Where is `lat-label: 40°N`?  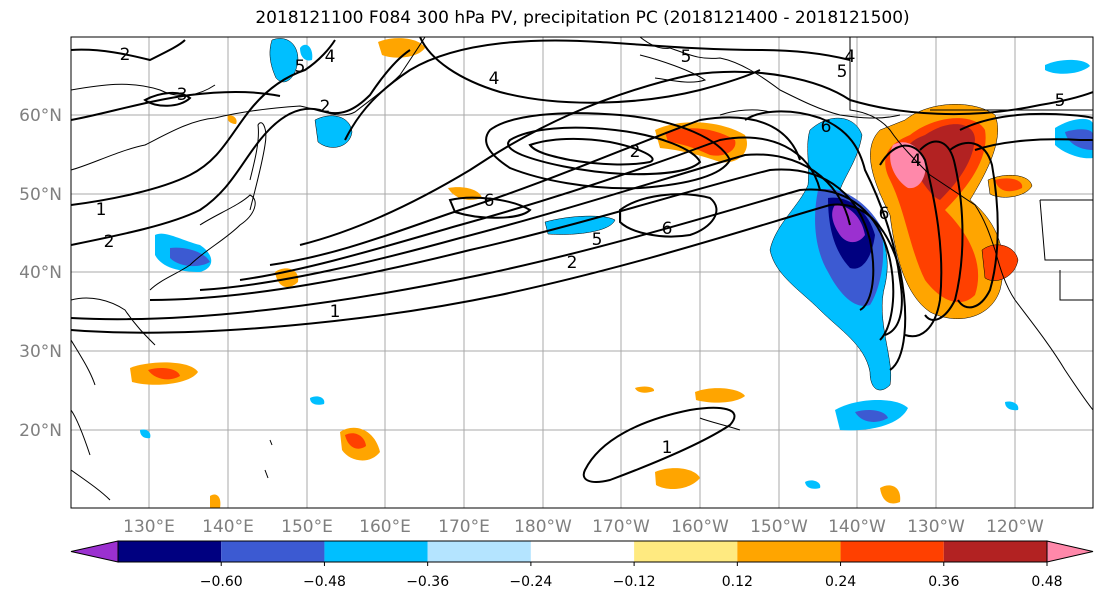 lat-label: 40°N is located at coordinates (40, 273).